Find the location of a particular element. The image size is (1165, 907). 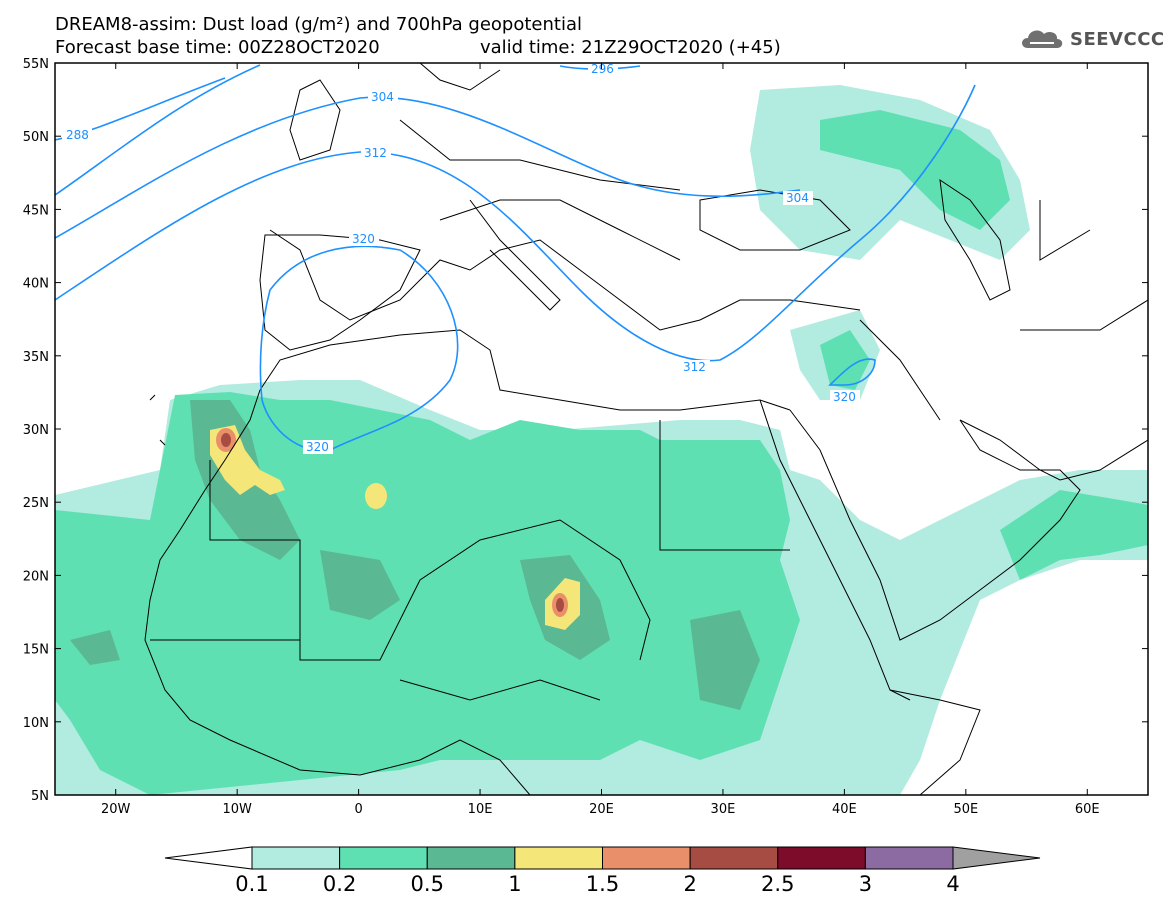

lat-label: 25N is located at coordinates (36, 503).